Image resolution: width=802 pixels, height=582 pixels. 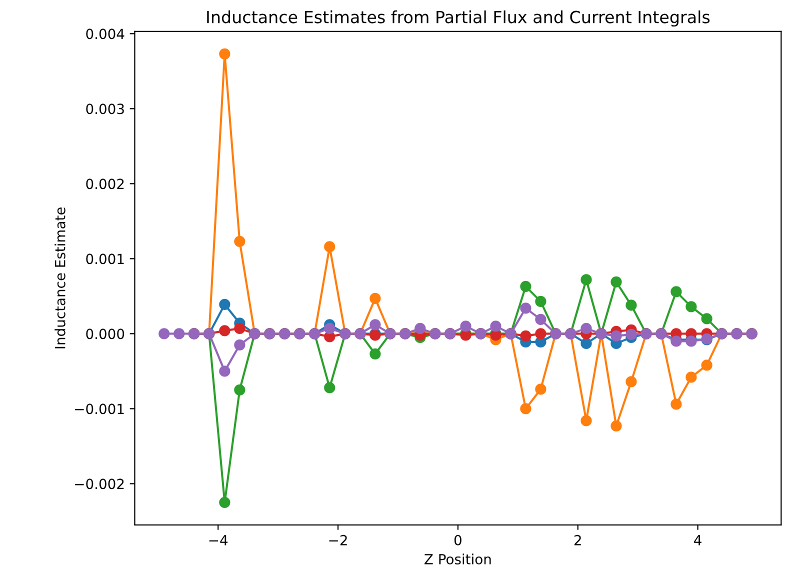 I want to click on y-tick-label: 0.000, so click(x=105, y=334).